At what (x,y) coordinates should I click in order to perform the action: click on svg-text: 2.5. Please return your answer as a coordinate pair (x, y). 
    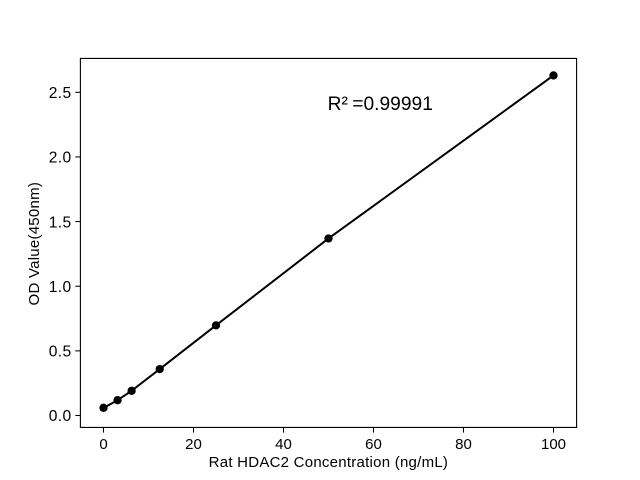
    Looking at the image, I should click on (60, 93).